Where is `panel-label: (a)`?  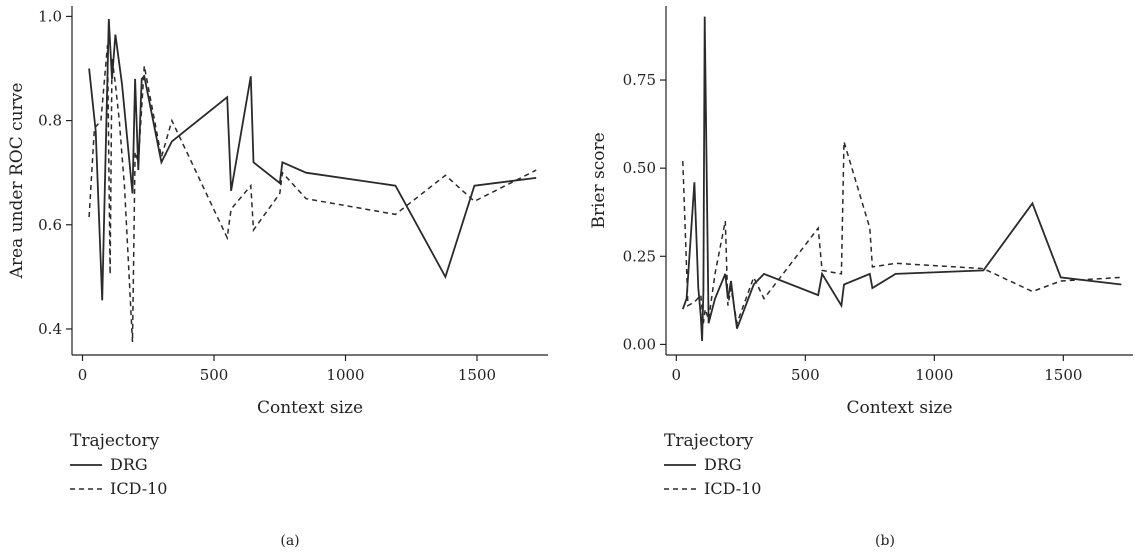 panel-label: (a) is located at coordinates (289, 541).